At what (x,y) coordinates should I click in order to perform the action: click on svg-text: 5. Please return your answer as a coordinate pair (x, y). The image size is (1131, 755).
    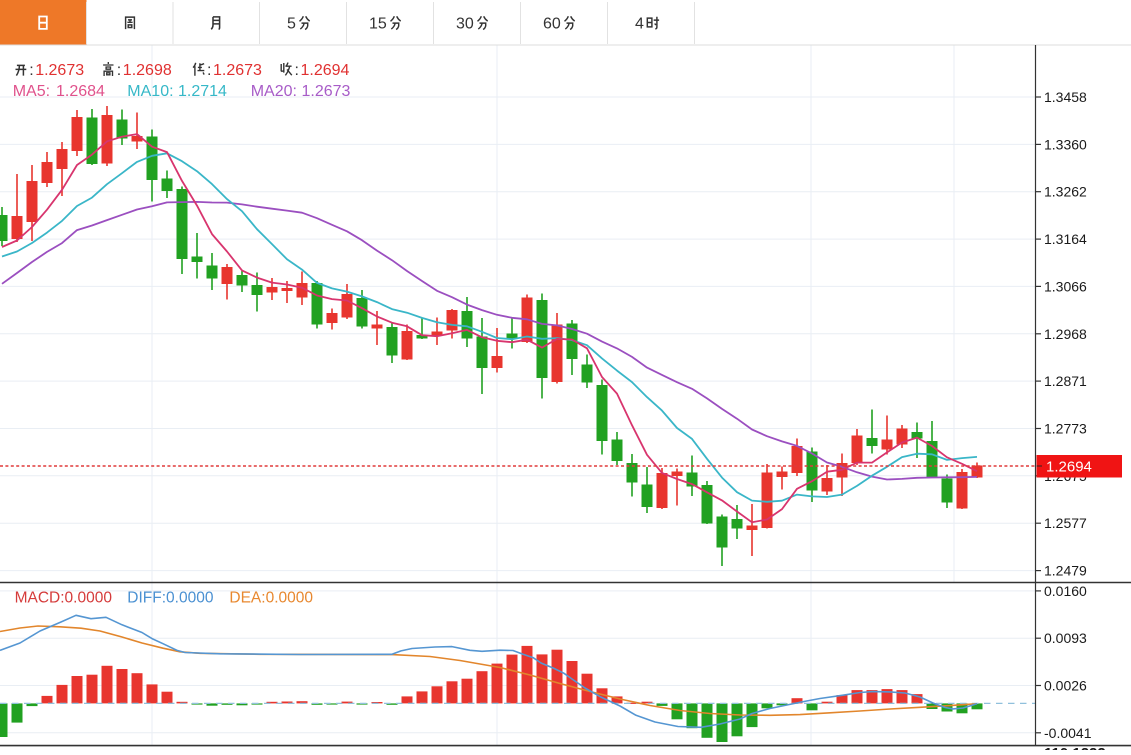
    Looking at the image, I should click on (291, 24).